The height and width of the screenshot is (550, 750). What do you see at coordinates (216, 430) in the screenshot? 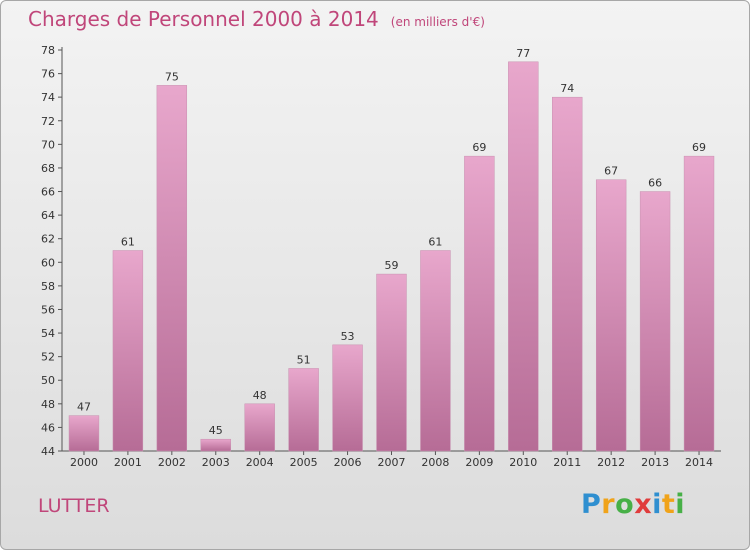
I see `value-label-2003: 45` at bounding box center [216, 430].